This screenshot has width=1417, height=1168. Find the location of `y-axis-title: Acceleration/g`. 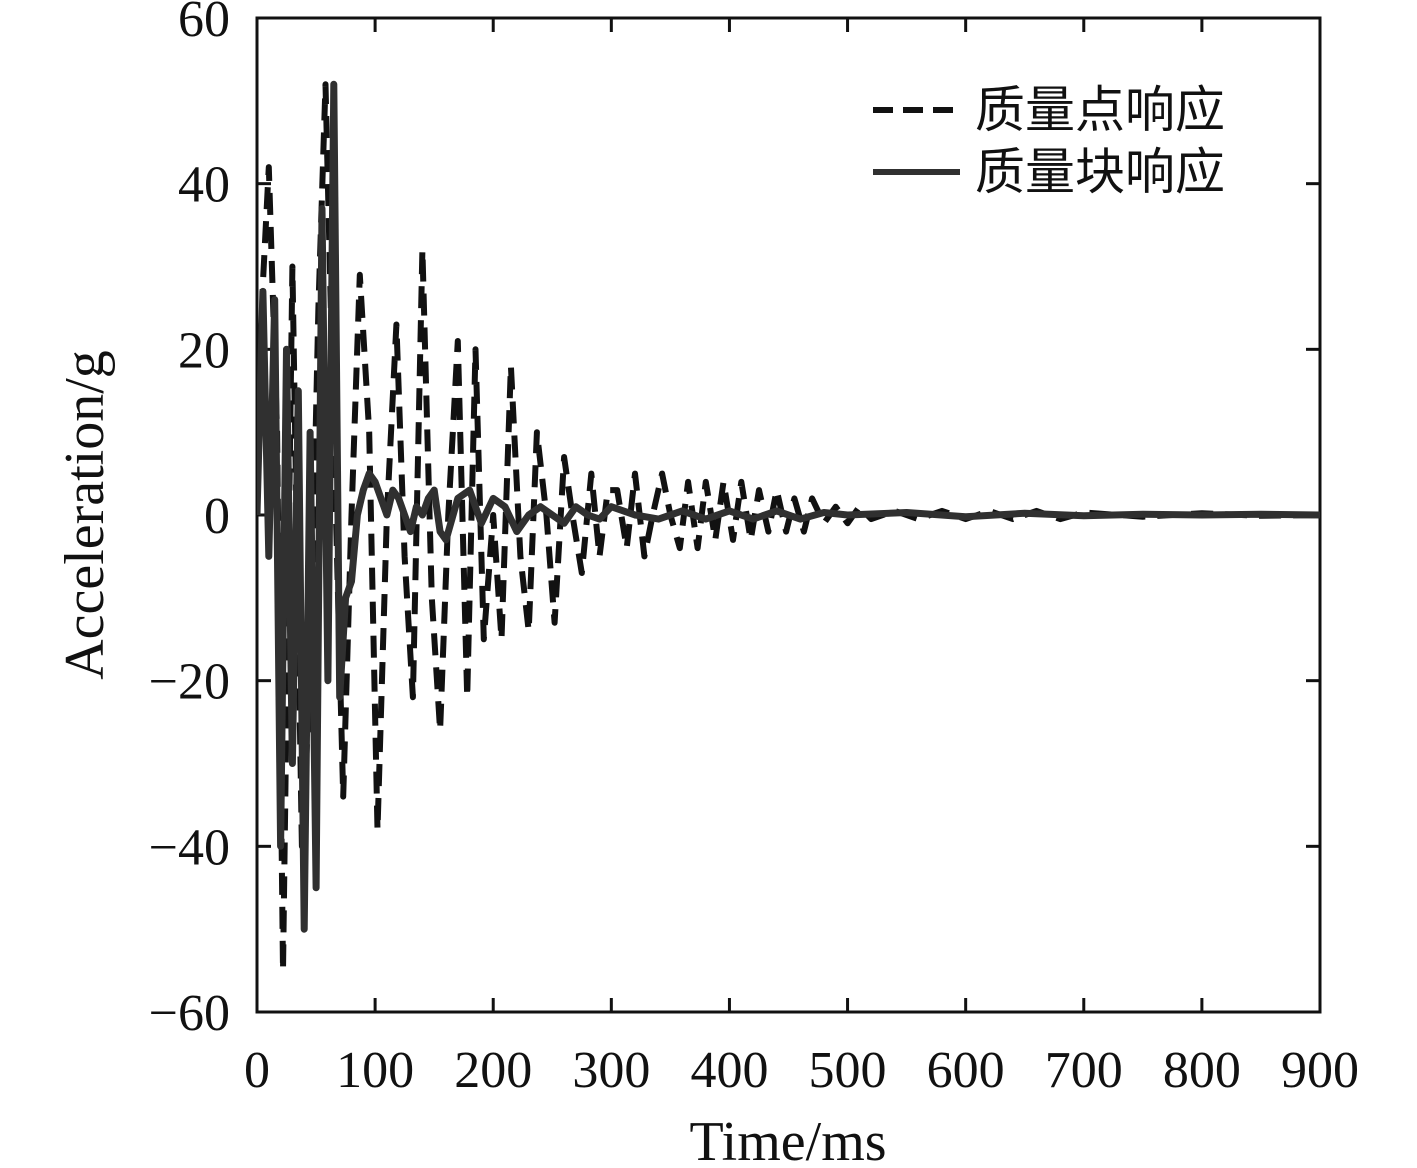

y-axis-title: Acceleration/g is located at coordinates (85, 515).